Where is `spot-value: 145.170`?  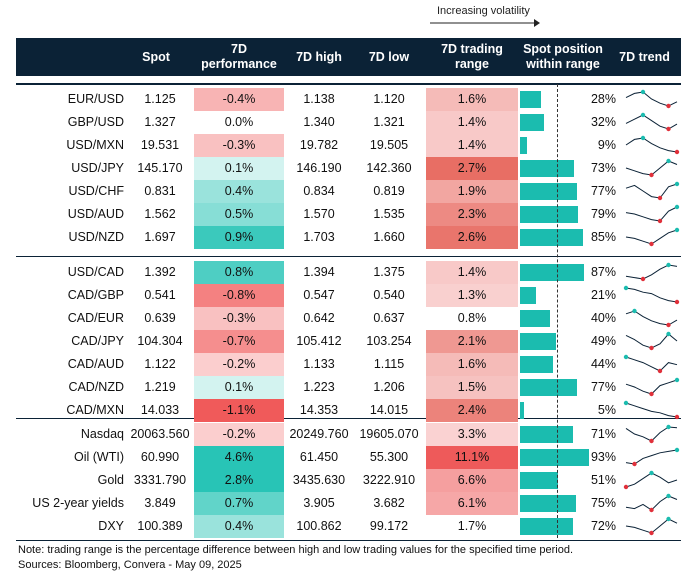 spot-value: 145.170 is located at coordinates (160, 168).